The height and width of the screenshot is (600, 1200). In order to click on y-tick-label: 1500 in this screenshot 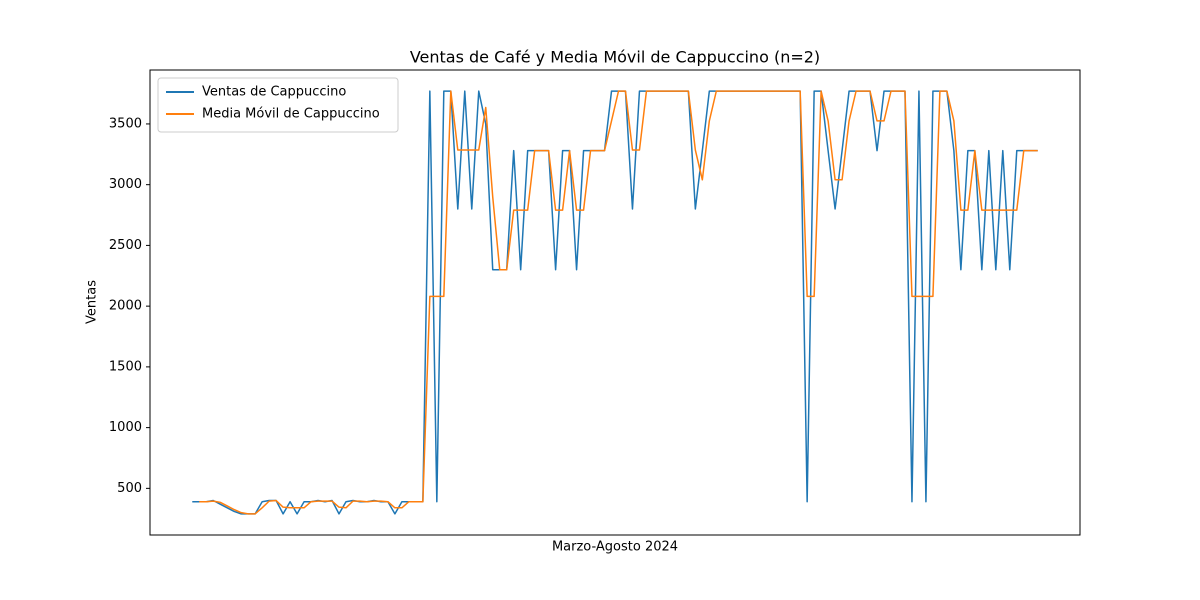, I will do `click(125, 366)`.